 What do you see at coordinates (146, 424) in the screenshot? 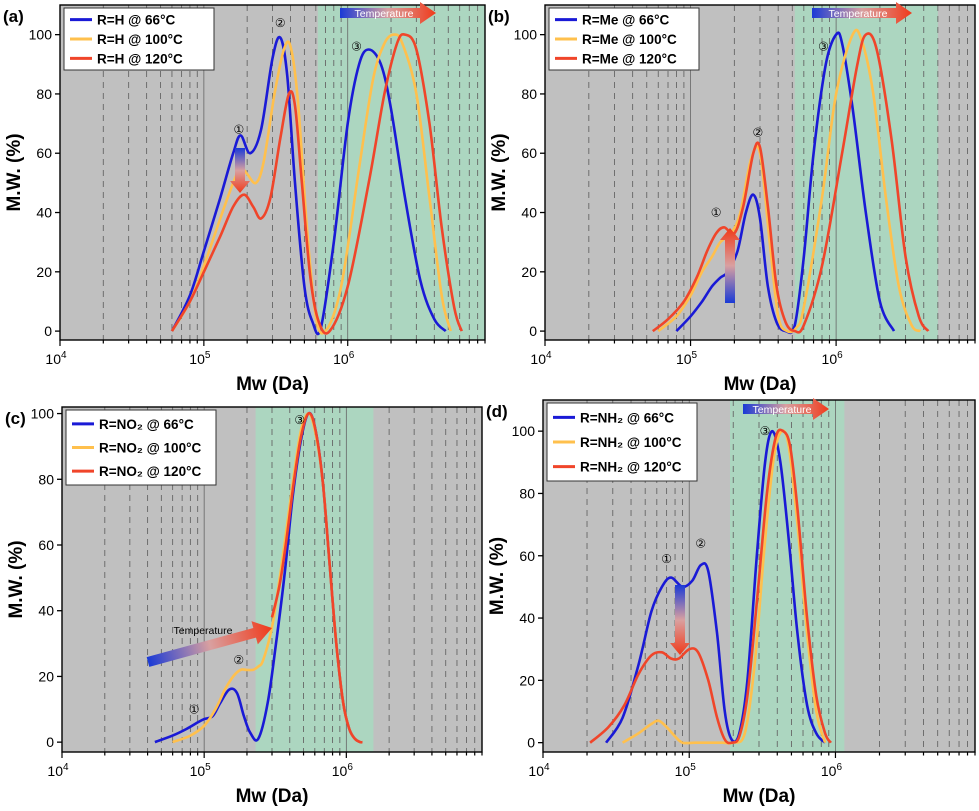
I see `legend-label-1: R=NO₂ @ 66°C` at bounding box center [146, 424].